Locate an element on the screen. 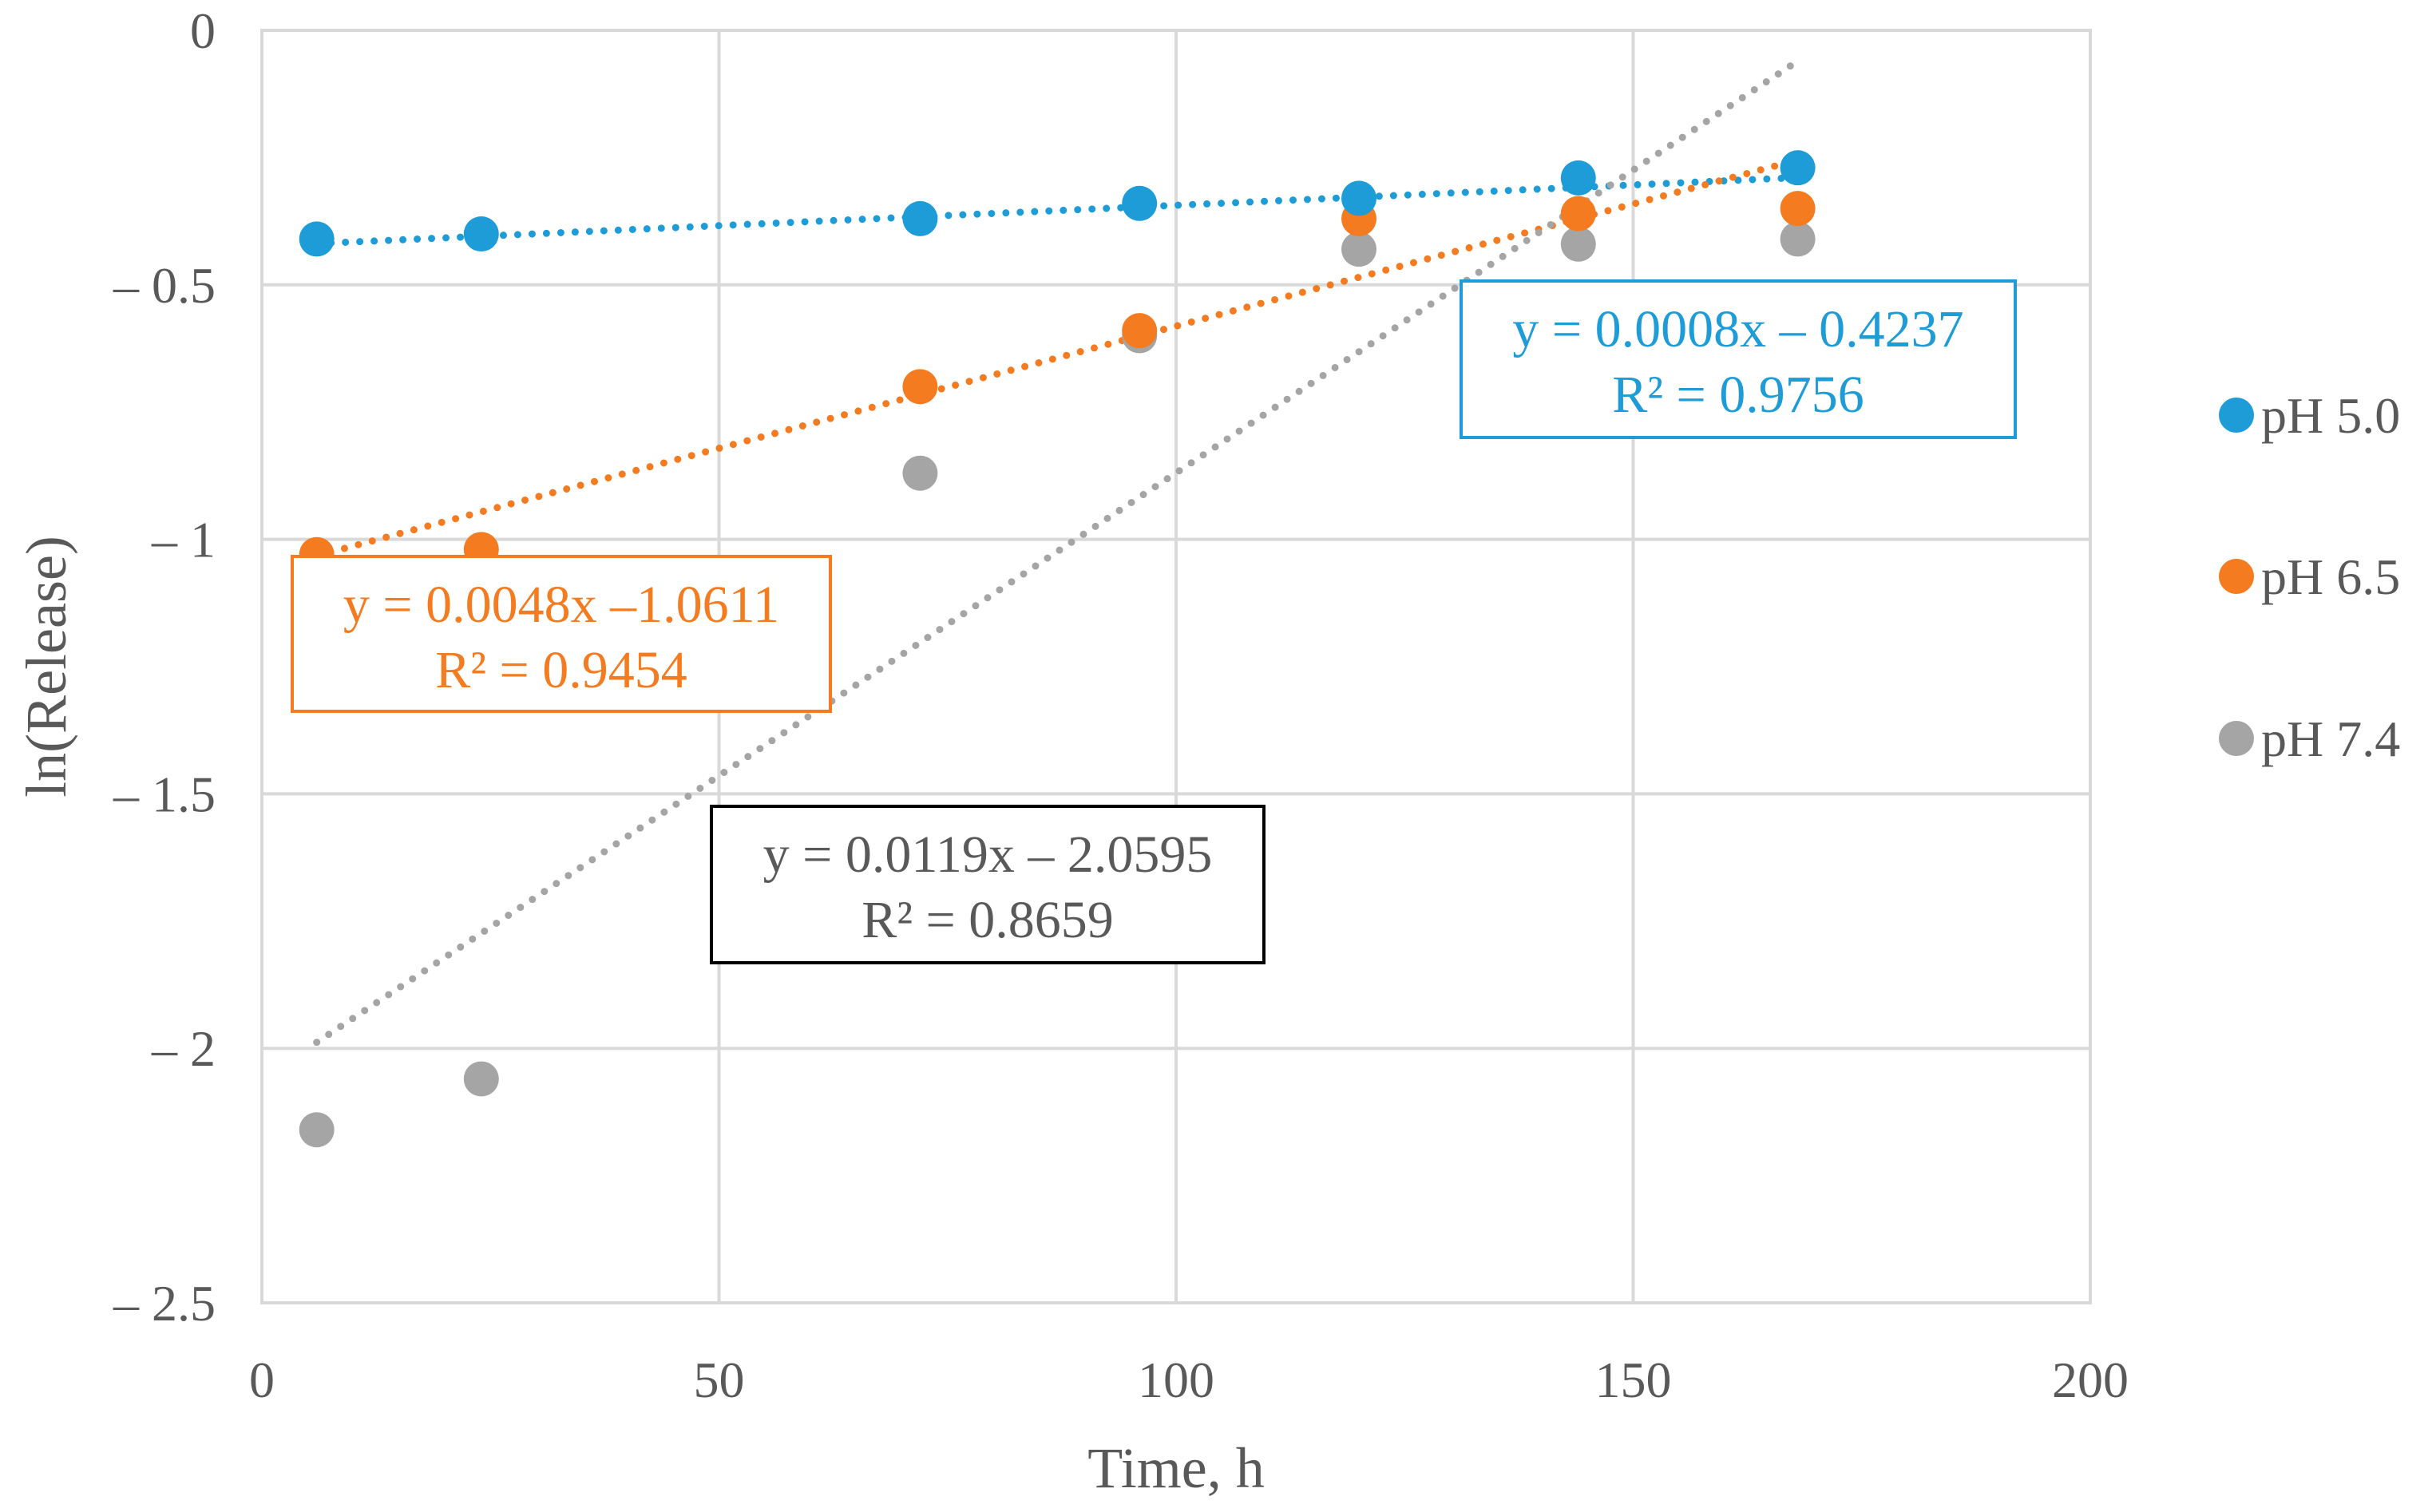 The height and width of the screenshot is (1512, 2436). r-squared-value: R² = 0.9454 is located at coordinates (561, 670).